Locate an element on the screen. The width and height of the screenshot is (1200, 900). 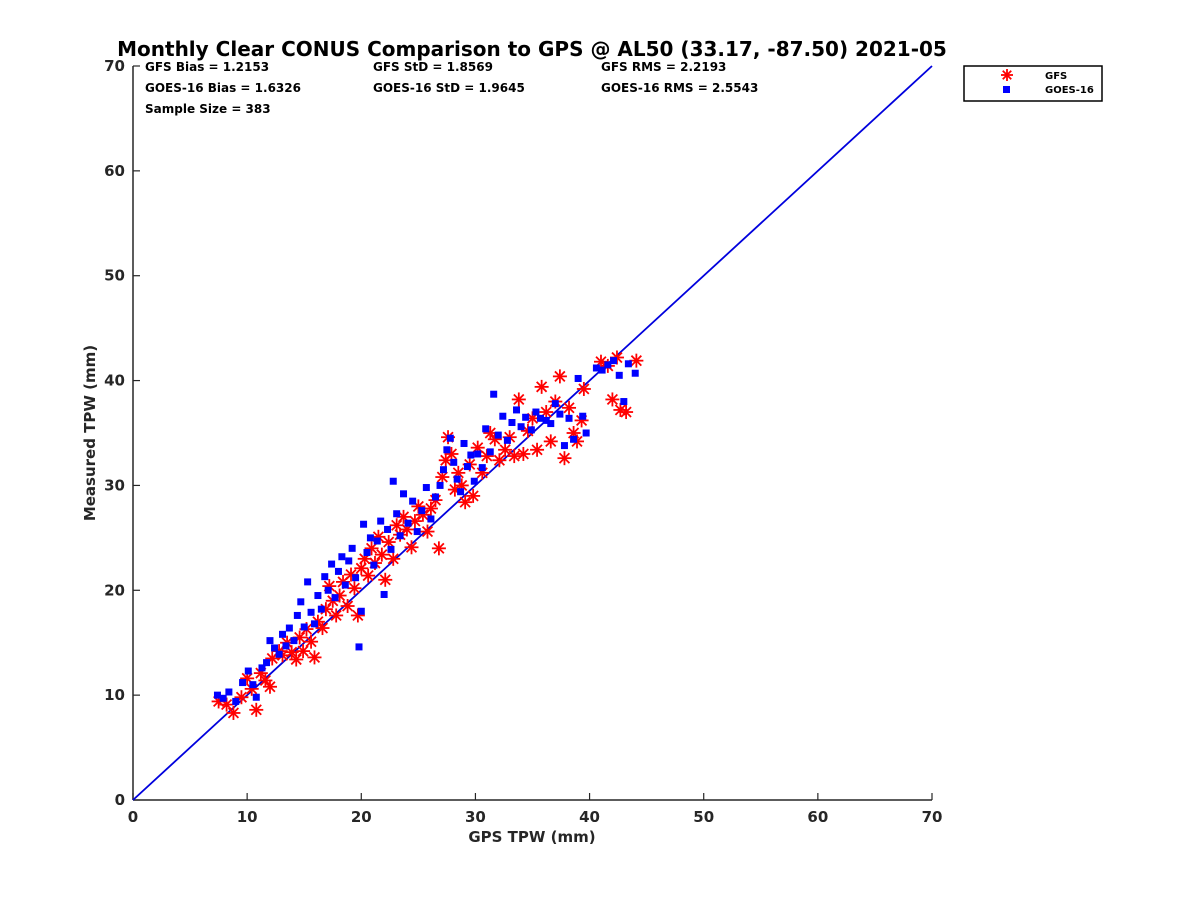
y-tick-label: 70 is located at coordinates (114, 66).